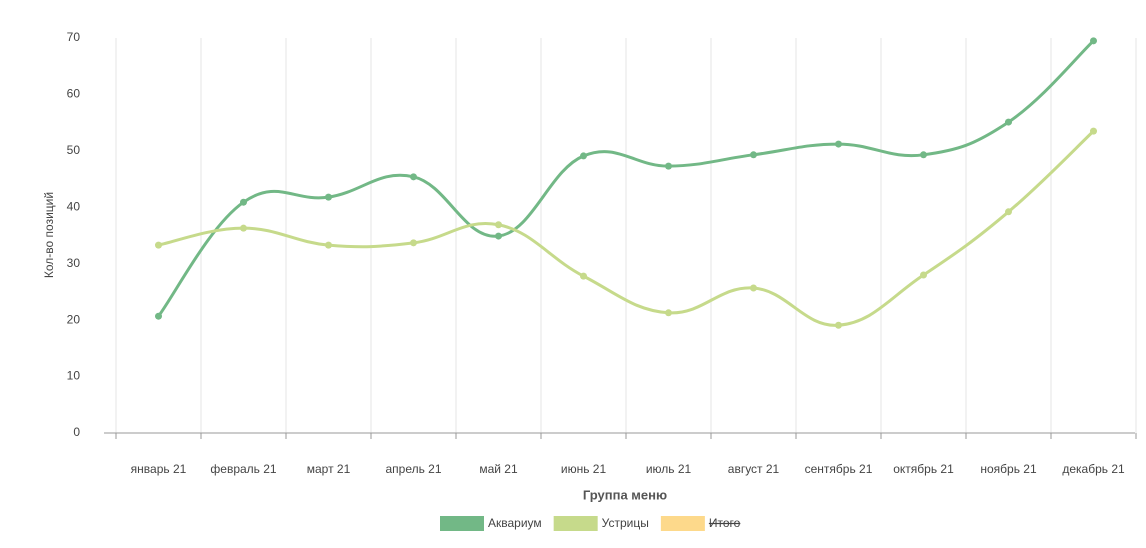 The image size is (1146, 548). I want to click on x-tick-label: декабрь 21, so click(1093, 469).